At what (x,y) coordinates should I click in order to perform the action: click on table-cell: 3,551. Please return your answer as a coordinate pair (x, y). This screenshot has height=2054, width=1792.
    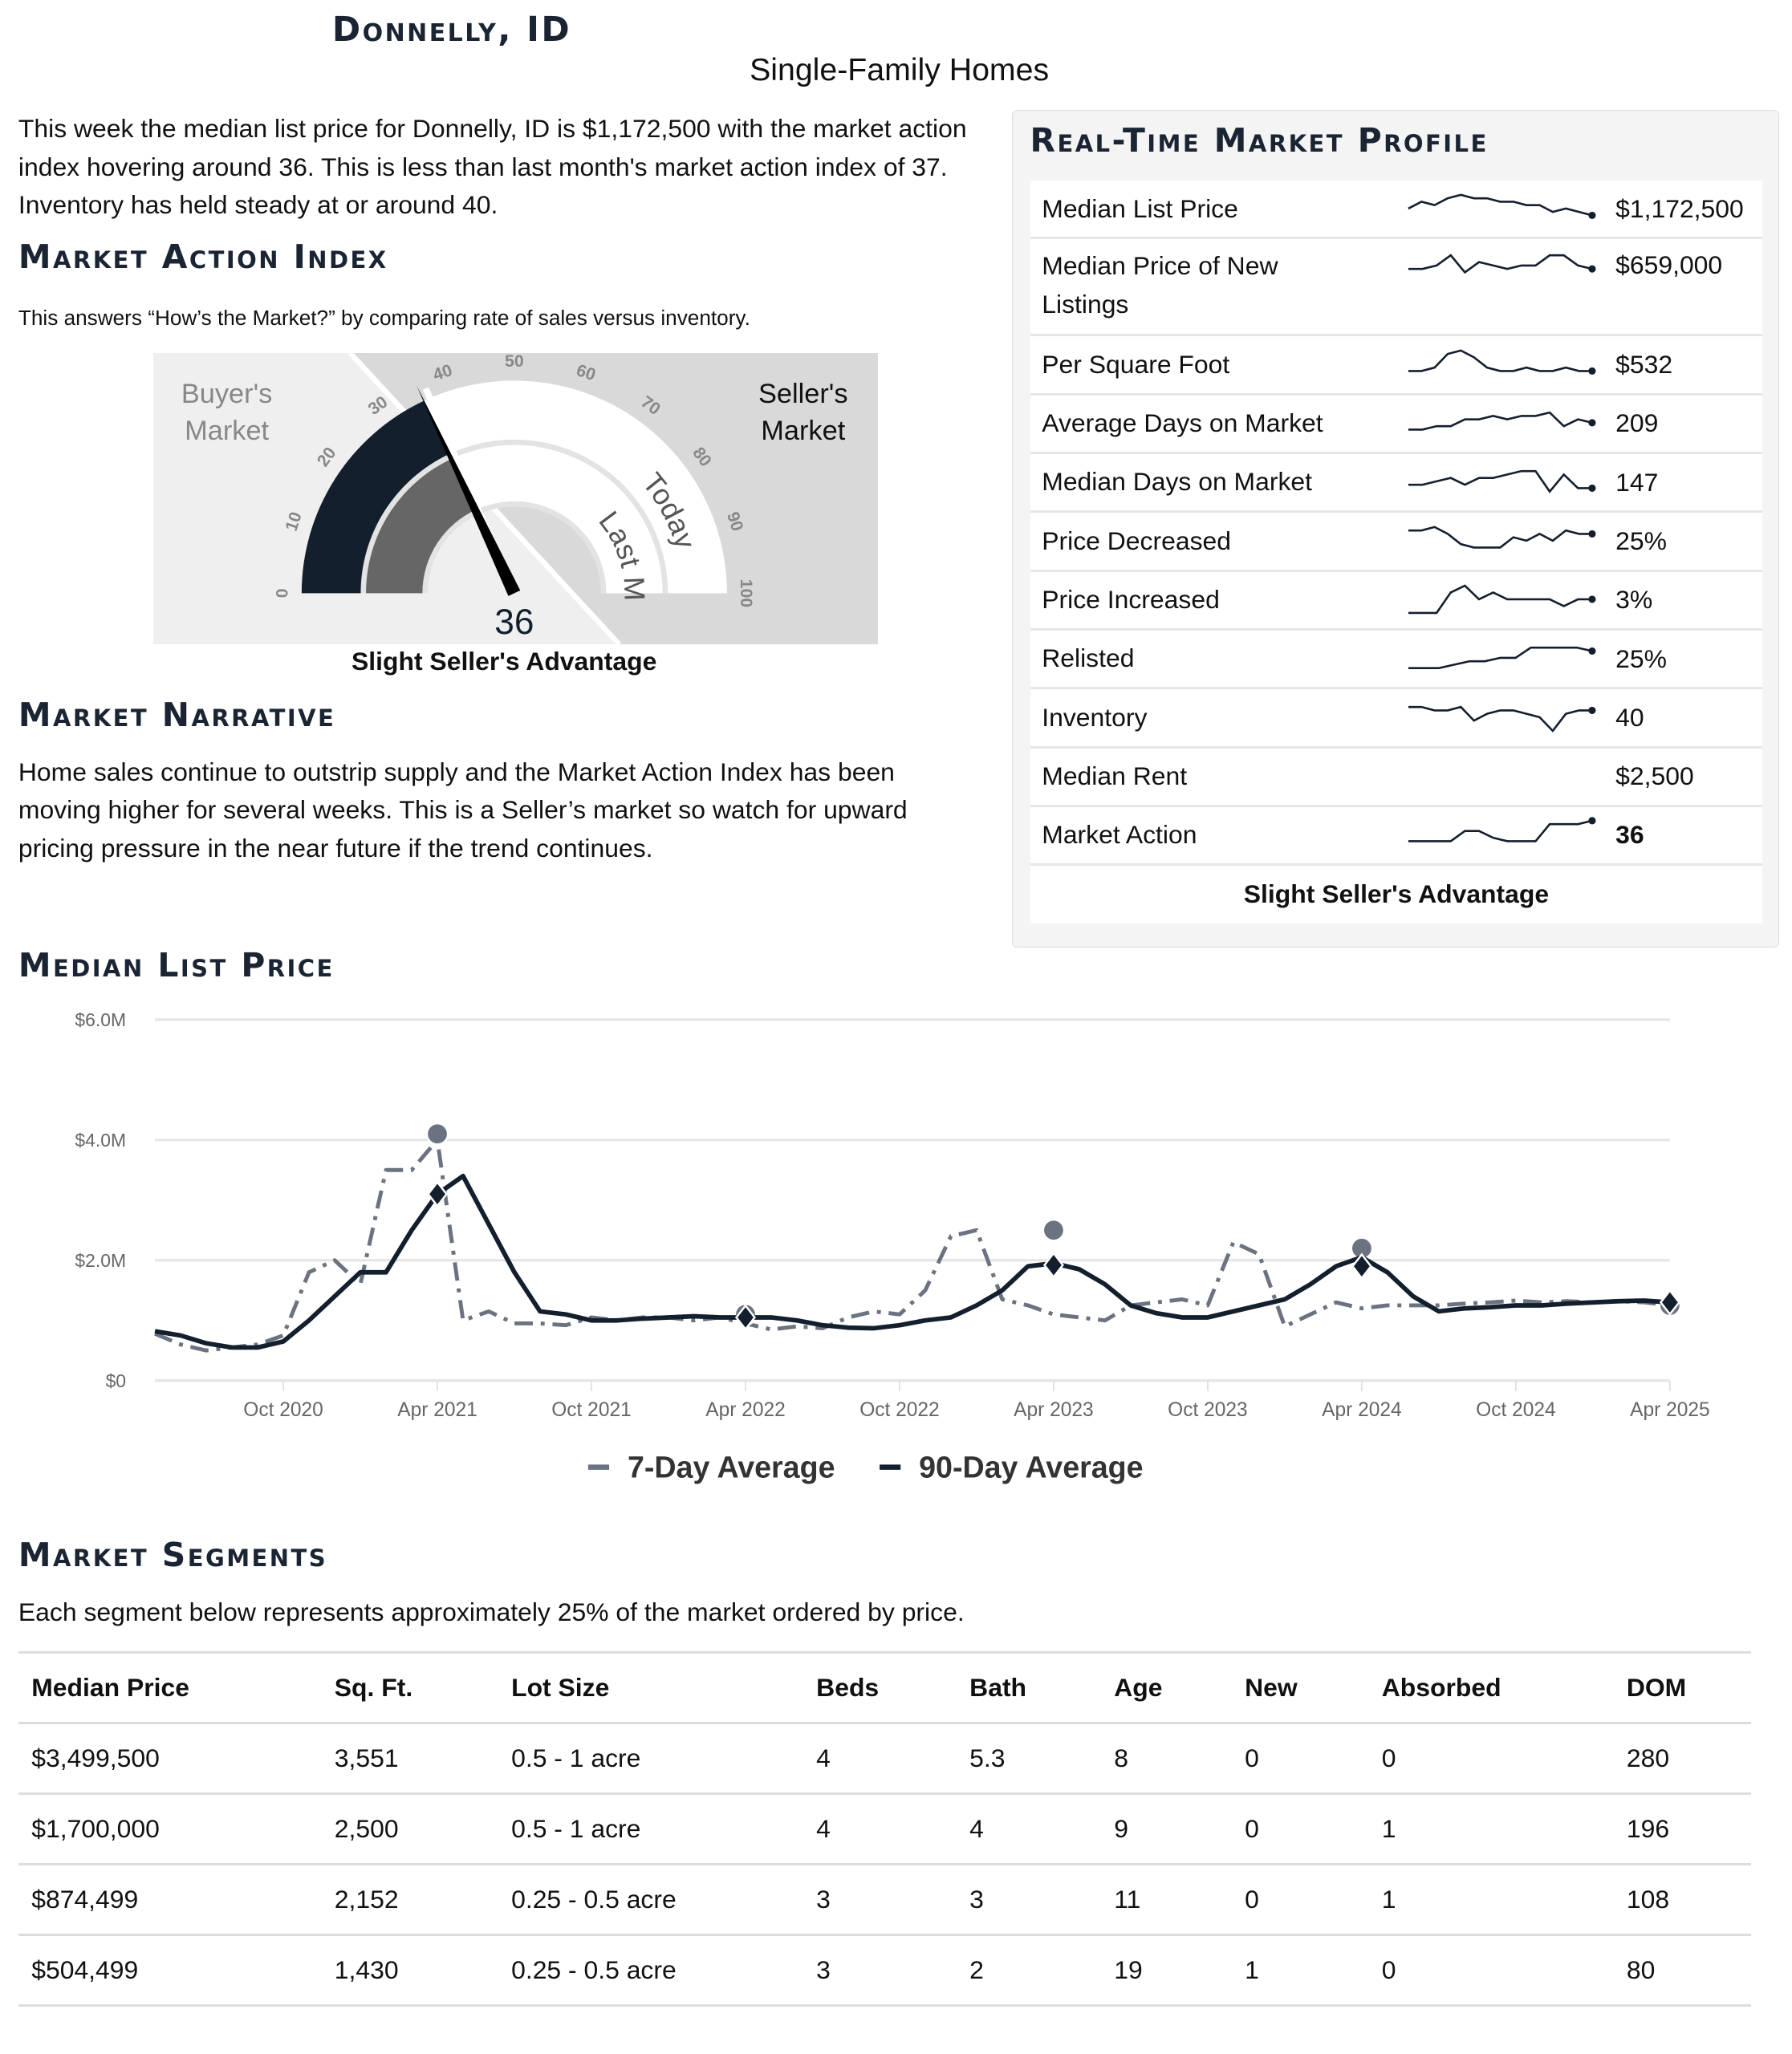
    Looking at the image, I should click on (409, 1759).